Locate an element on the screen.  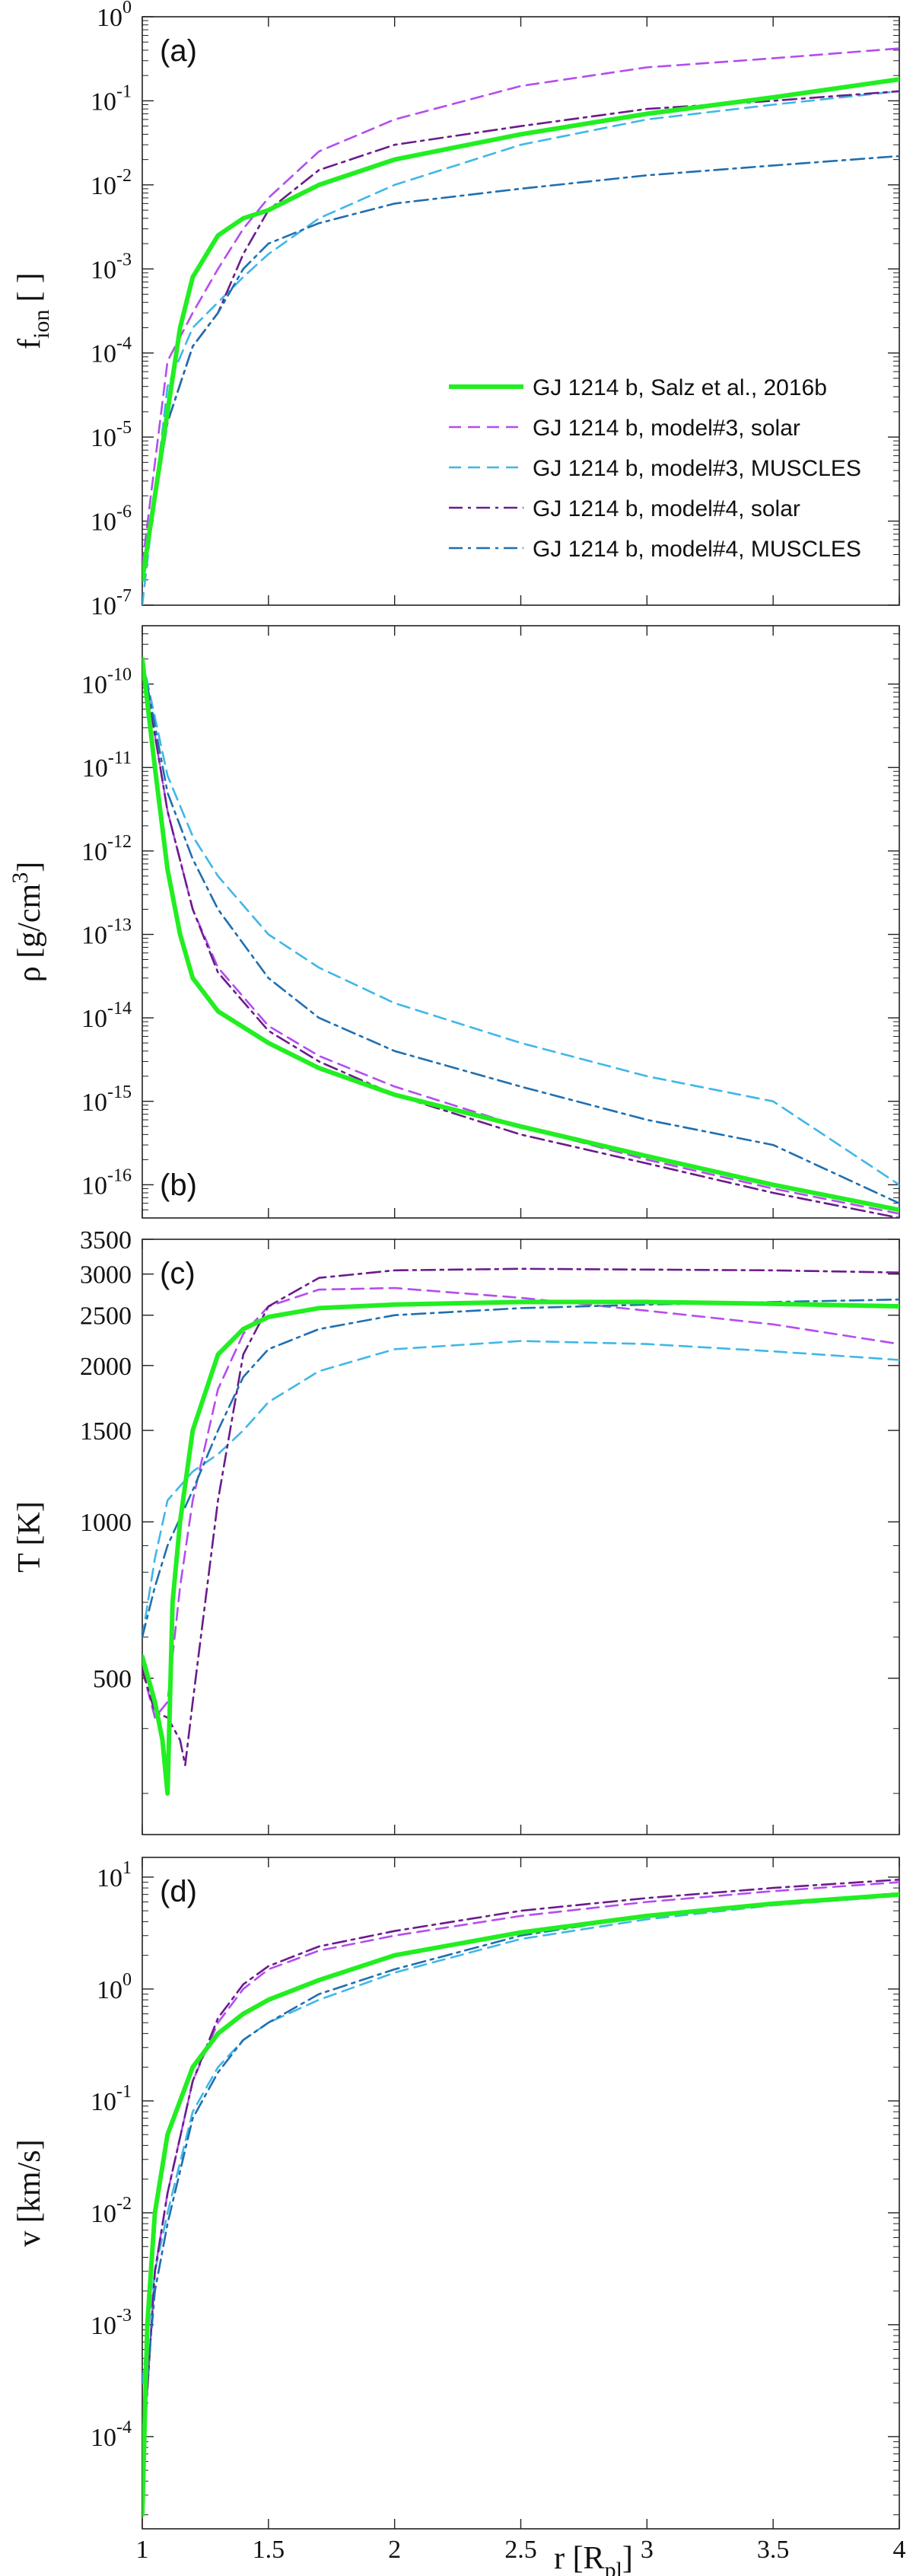
legend-label: GJ 1214 b, Salz et al., 2016b is located at coordinates (680, 387).